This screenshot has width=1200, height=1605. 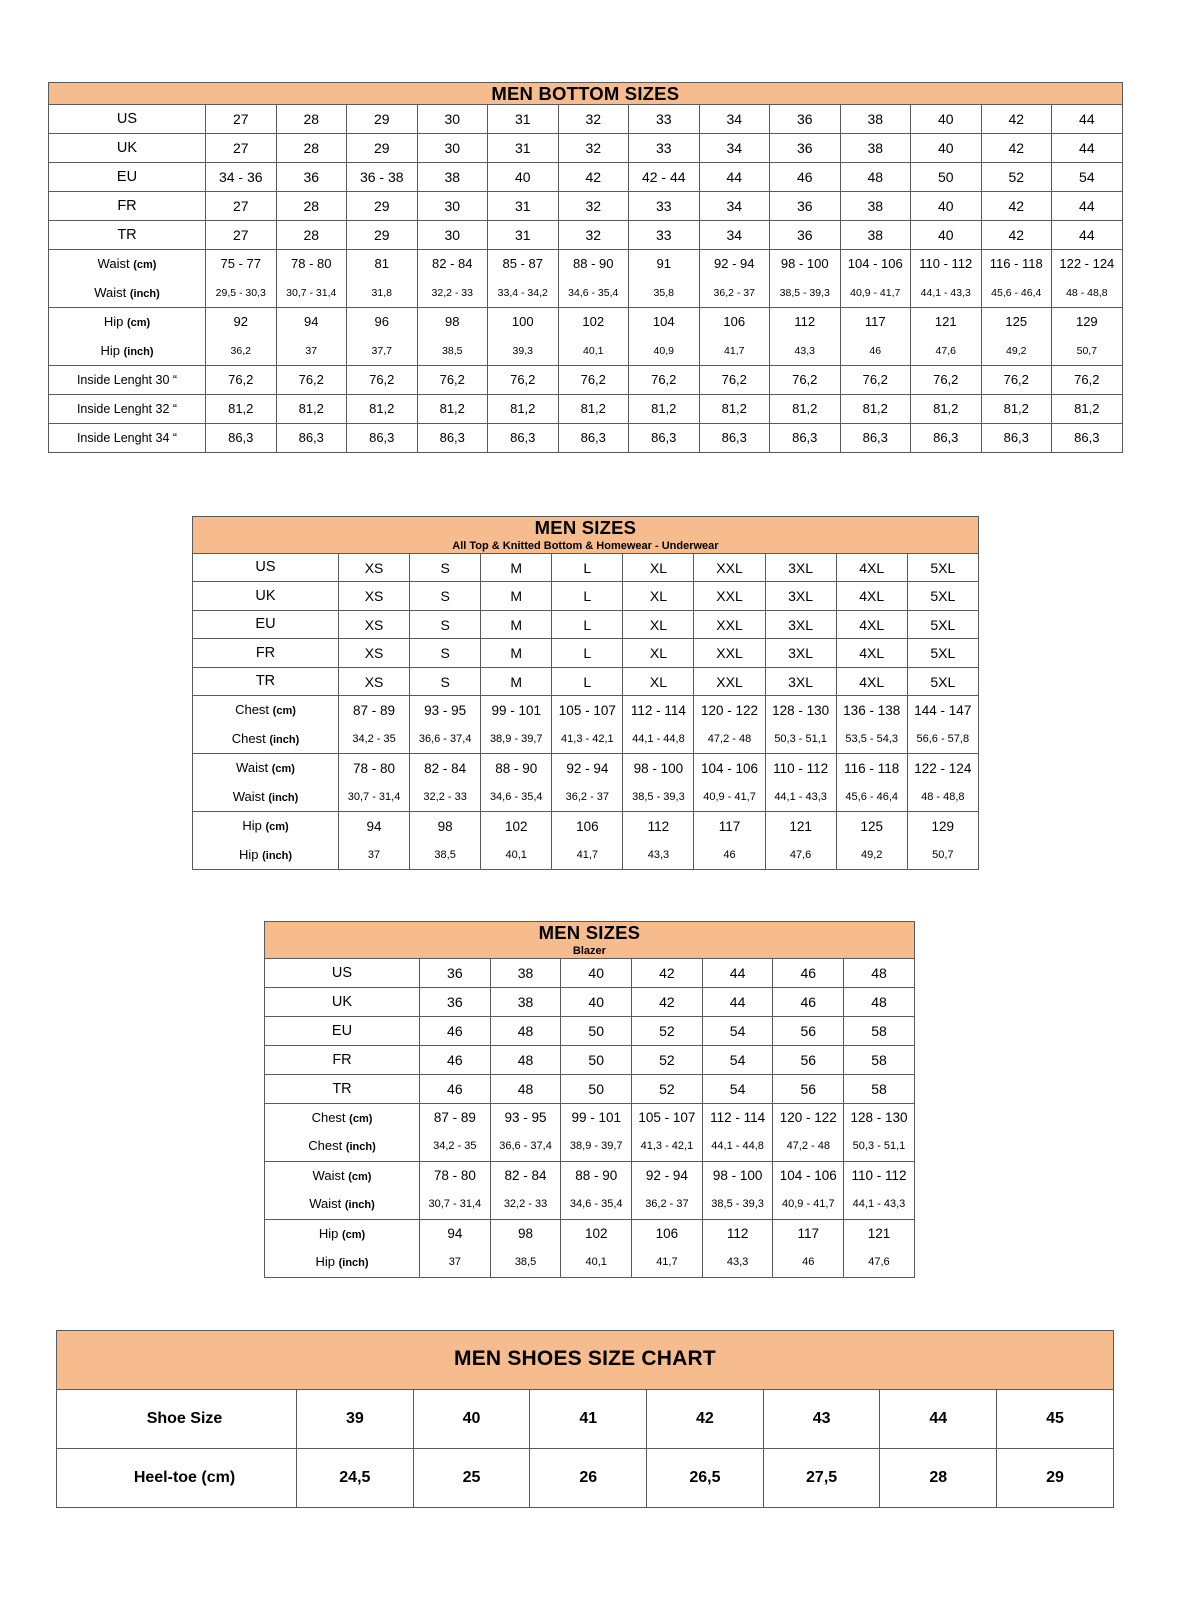 I want to click on table-cell: 120 - 122, so click(x=808, y=1117).